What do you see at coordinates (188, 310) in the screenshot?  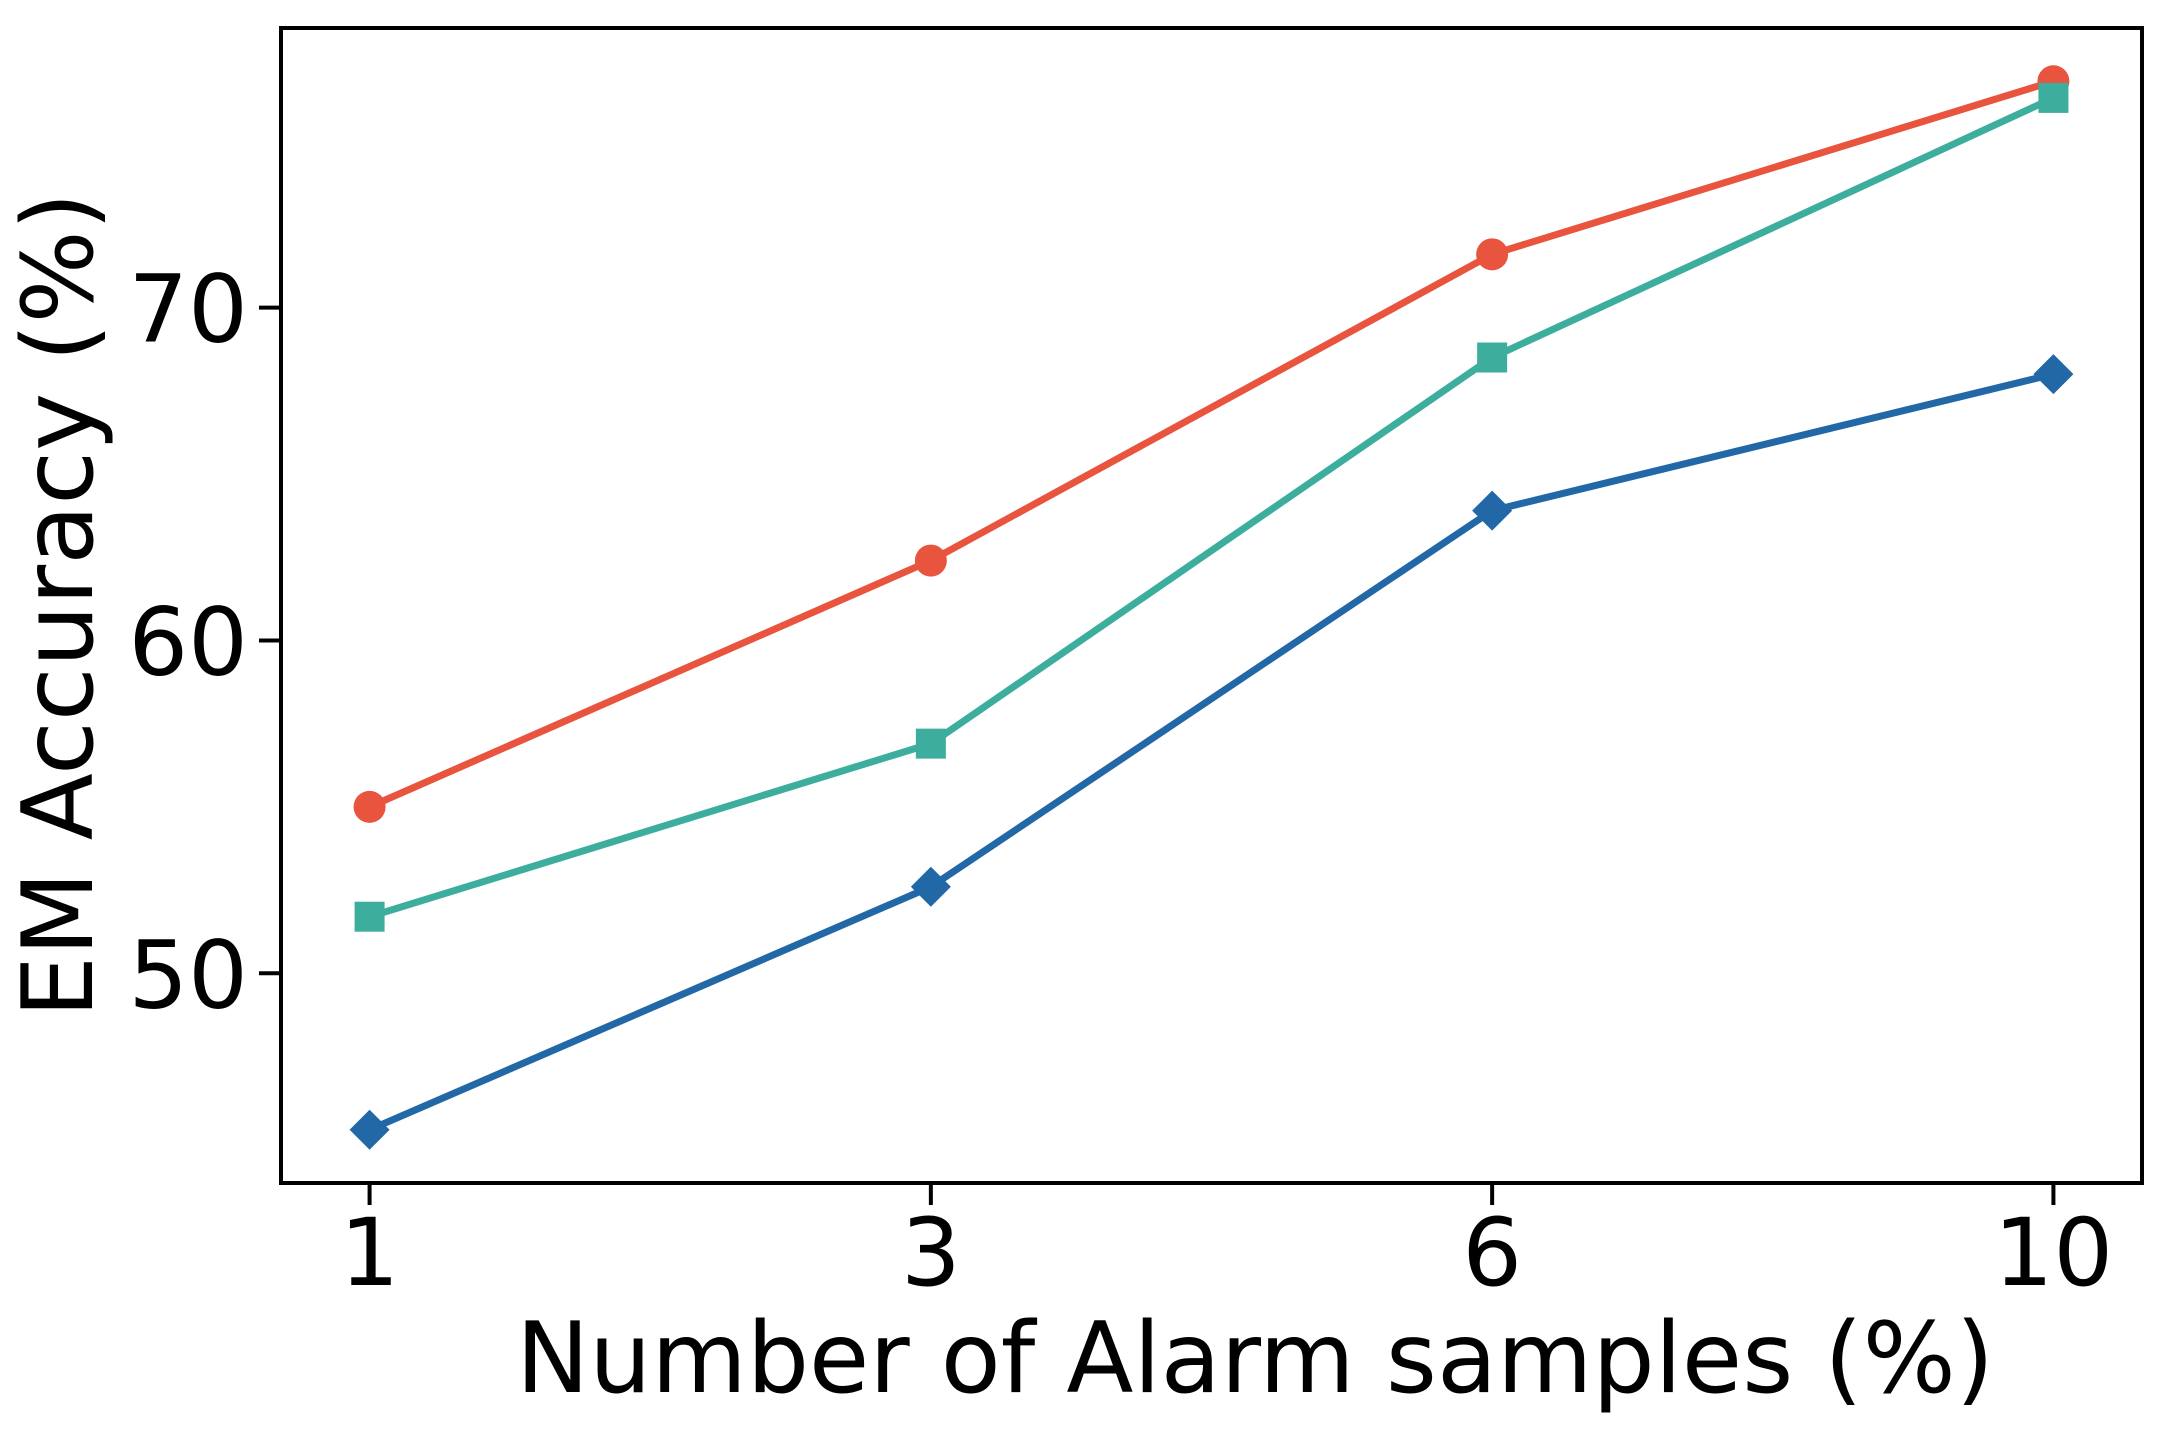 I see `y-tick-label: 70` at bounding box center [188, 310].